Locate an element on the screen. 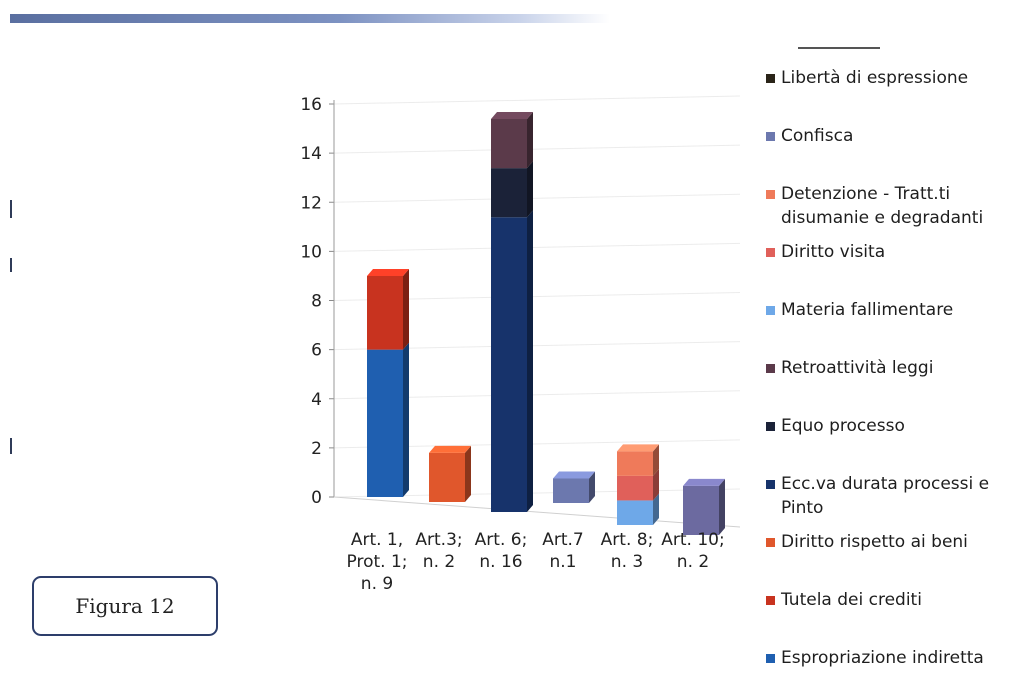 Image resolution: width=1032 pixels, height=692 pixels. header-decoration-bar is located at coordinates (310, 18).